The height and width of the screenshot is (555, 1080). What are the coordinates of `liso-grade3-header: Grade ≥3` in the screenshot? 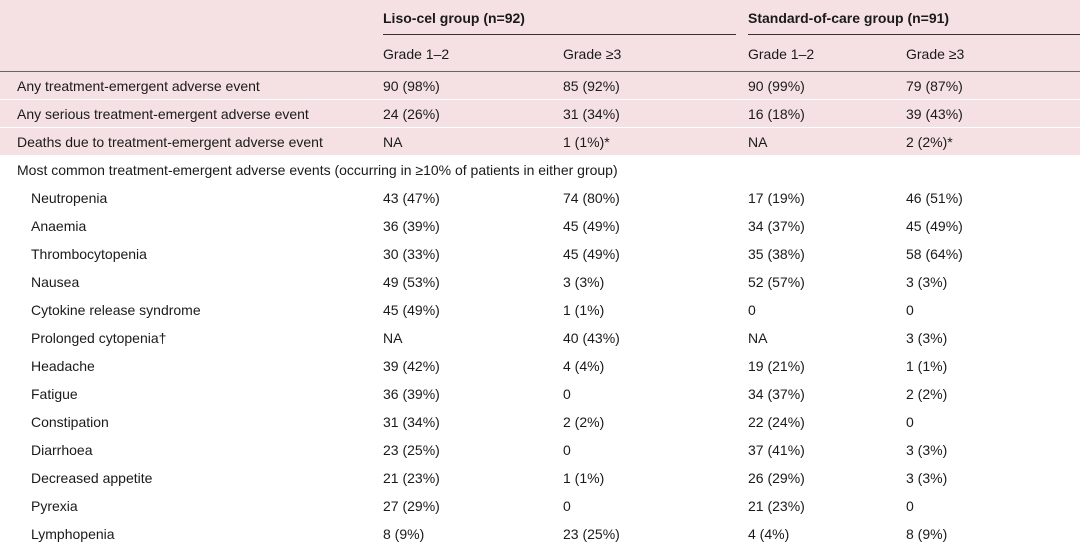 It's located at (655, 54).